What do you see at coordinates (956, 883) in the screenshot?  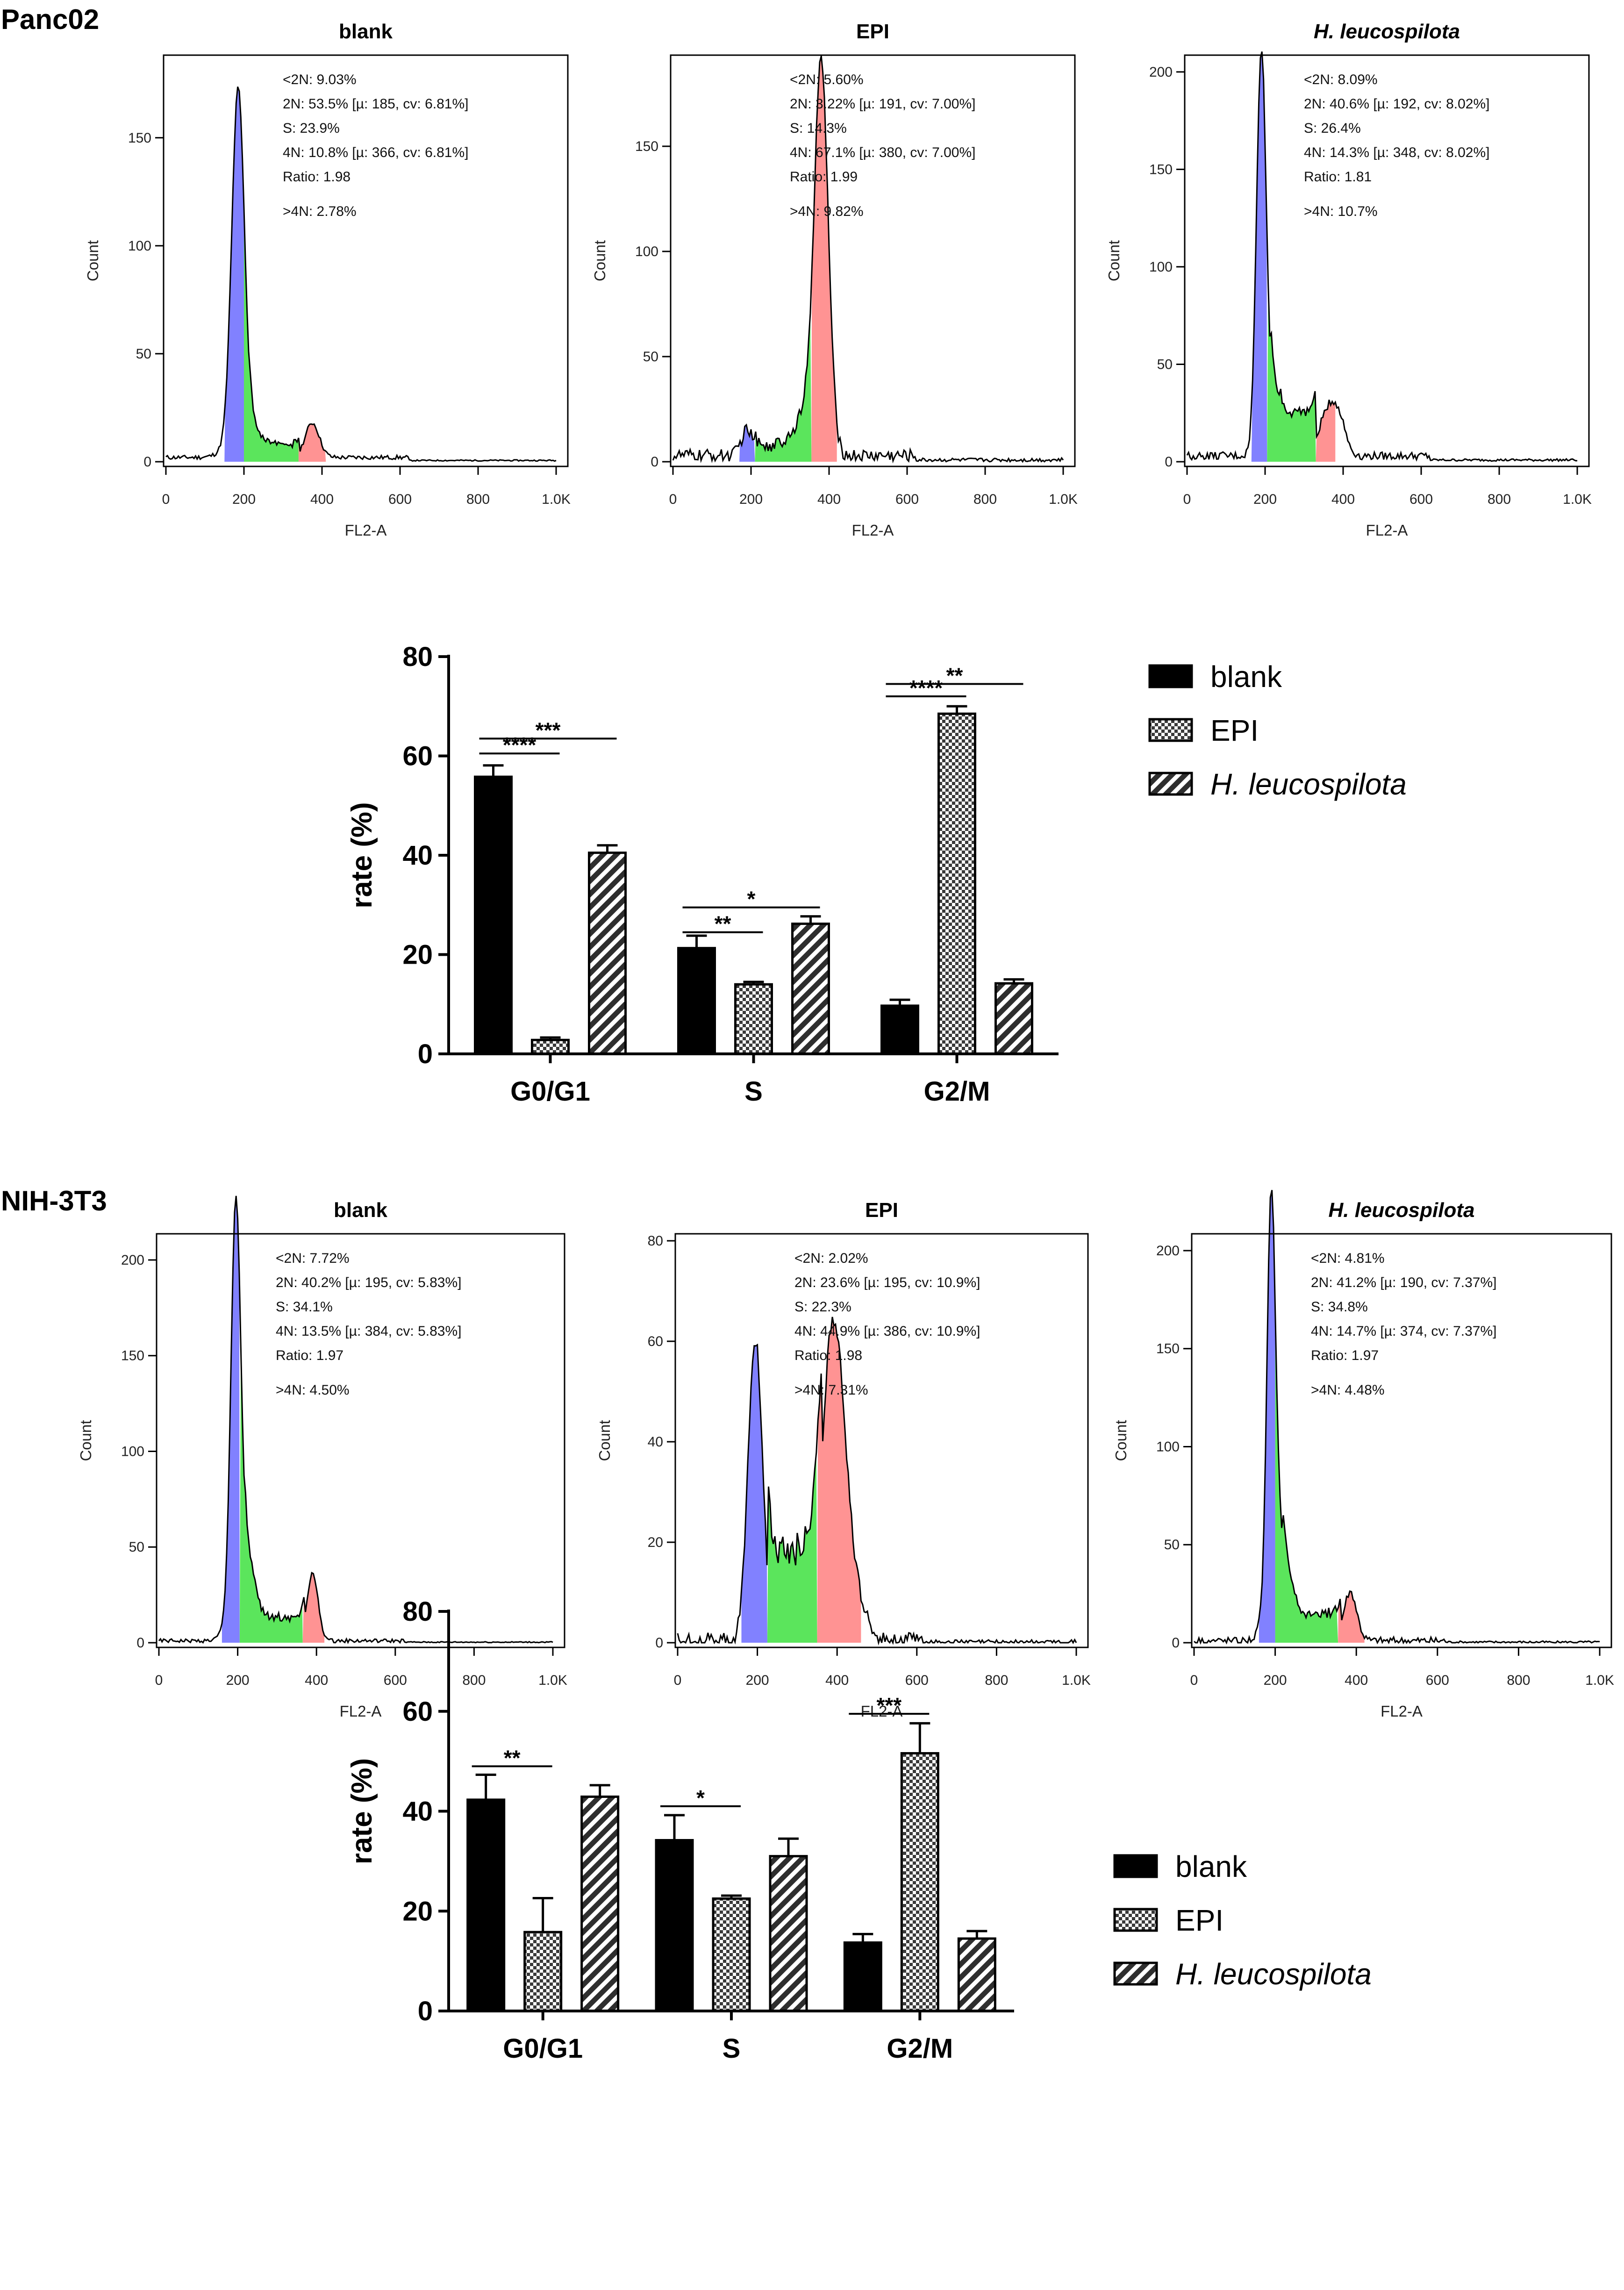 I see `bar-epi-g2m` at bounding box center [956, 883].